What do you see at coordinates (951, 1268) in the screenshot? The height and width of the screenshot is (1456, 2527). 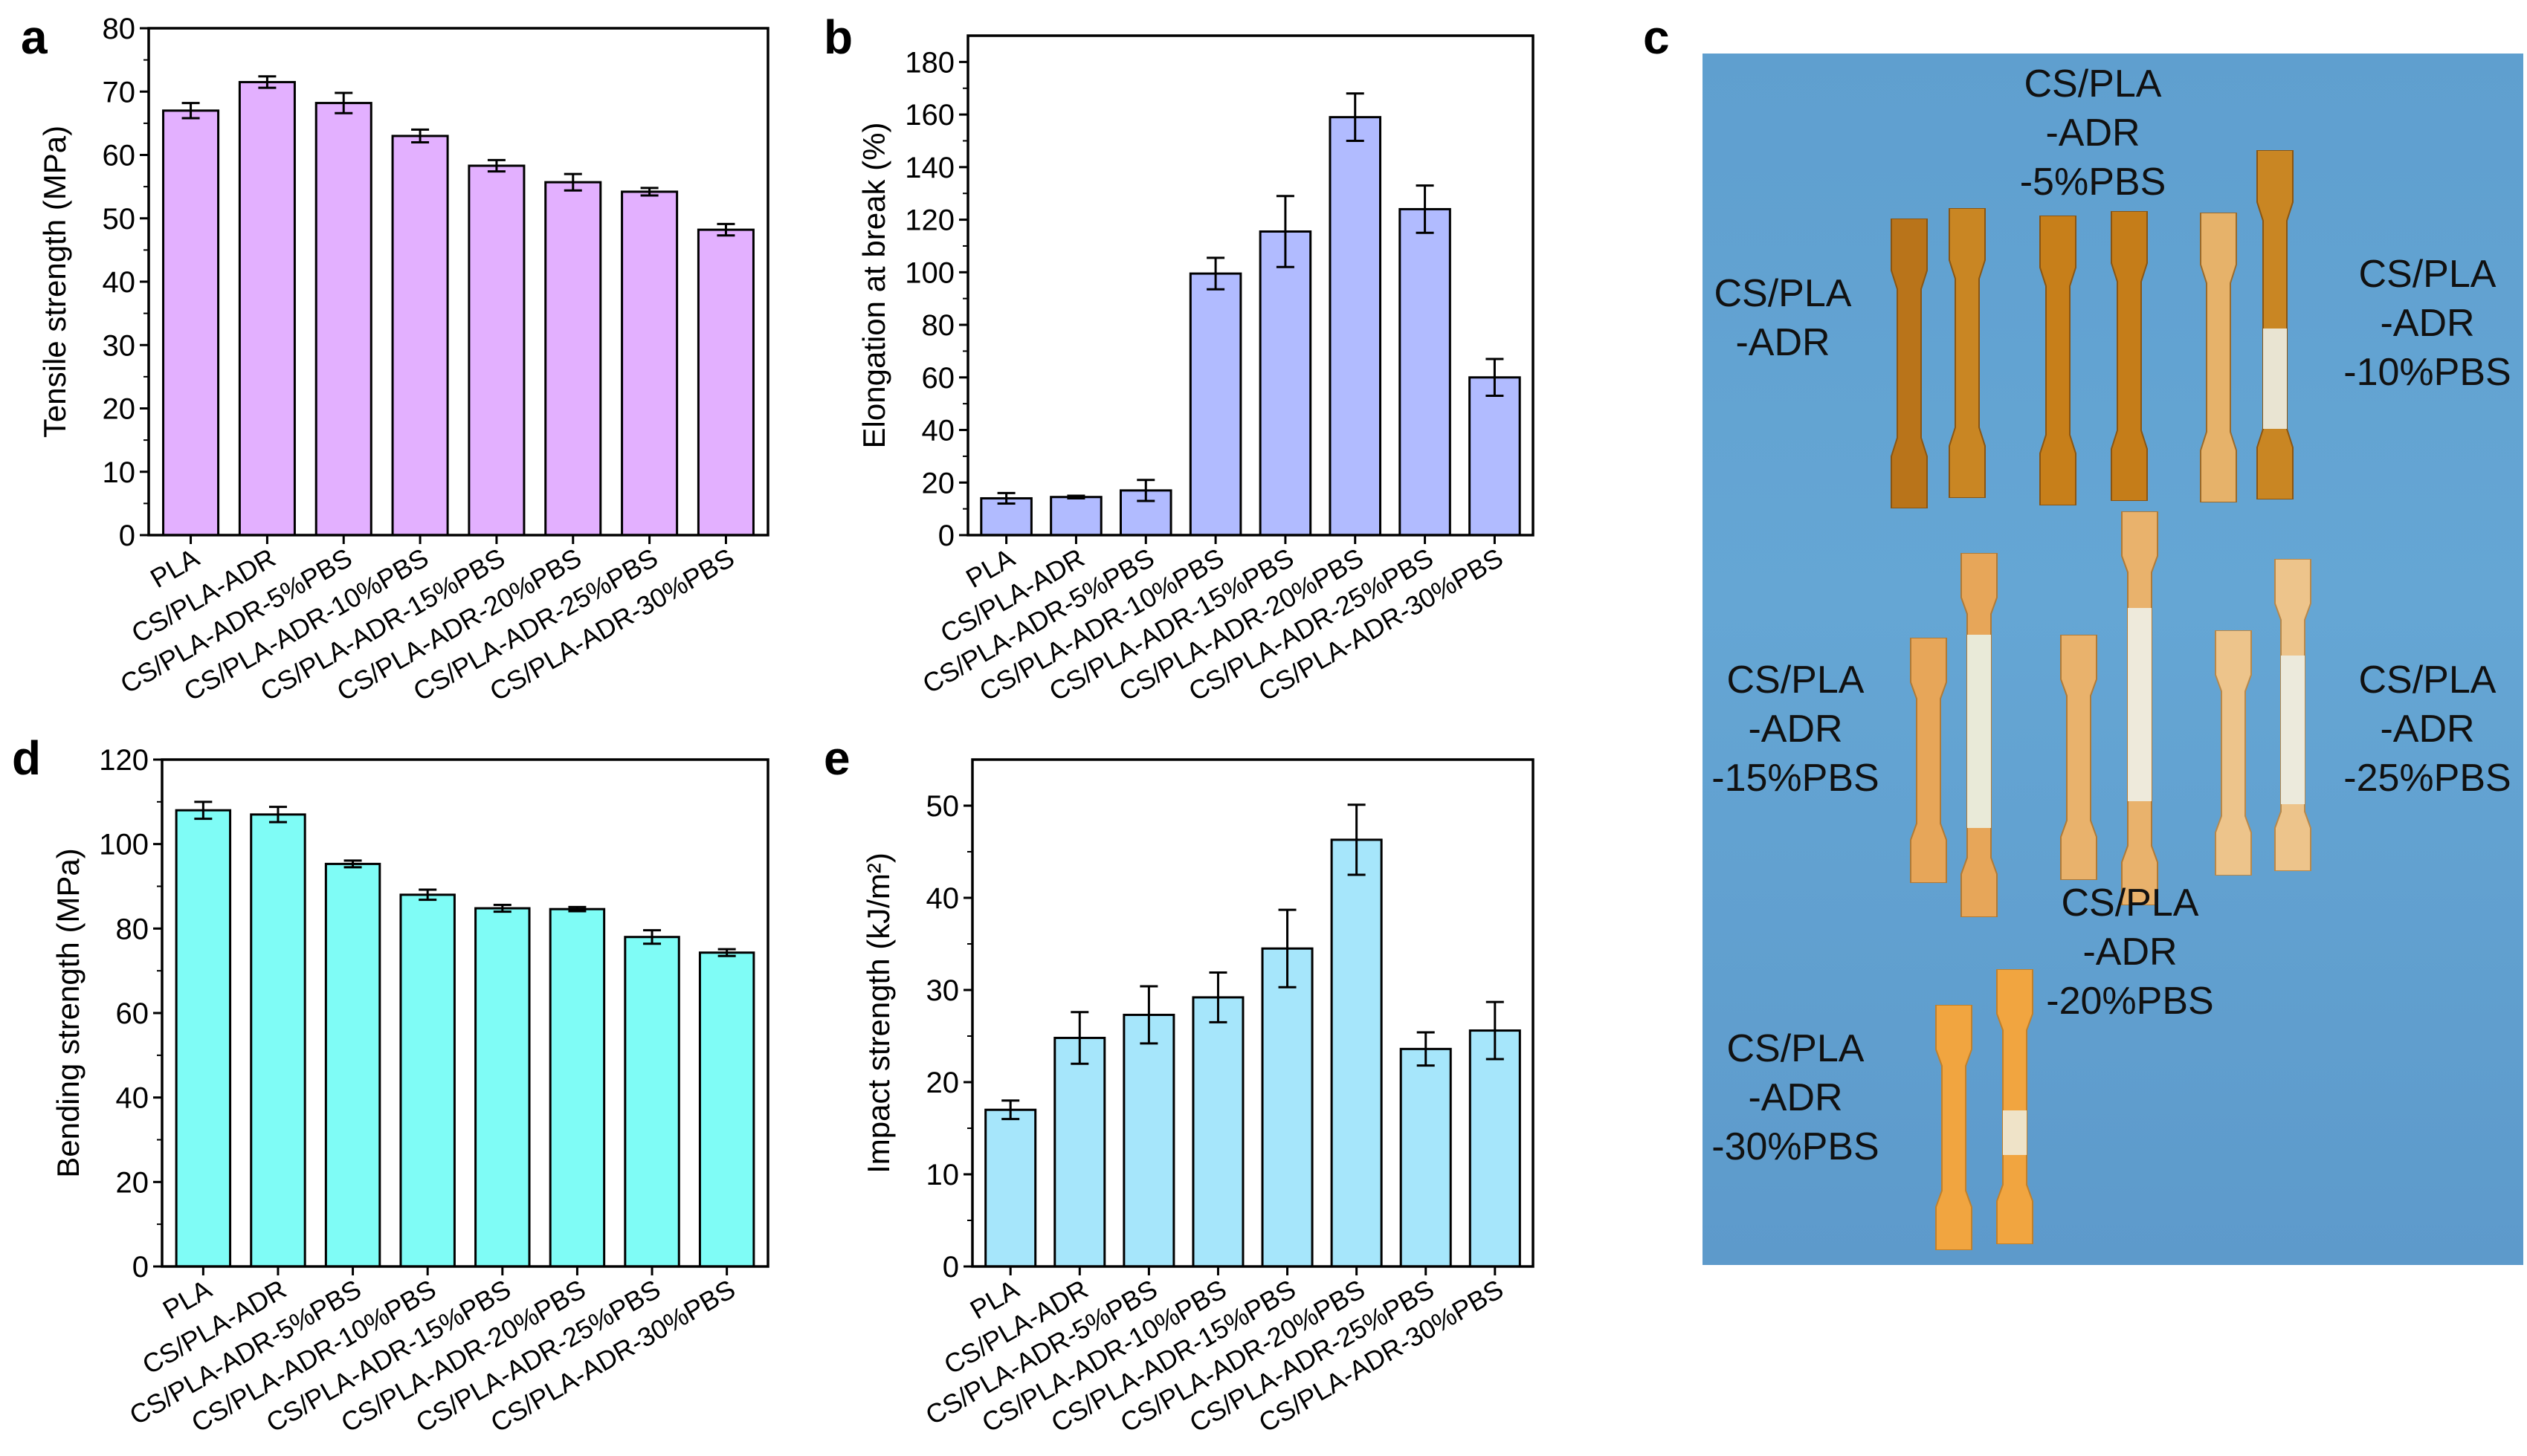 I see `ytick-label-e-0: 0` at bounding box center [951, 1268].